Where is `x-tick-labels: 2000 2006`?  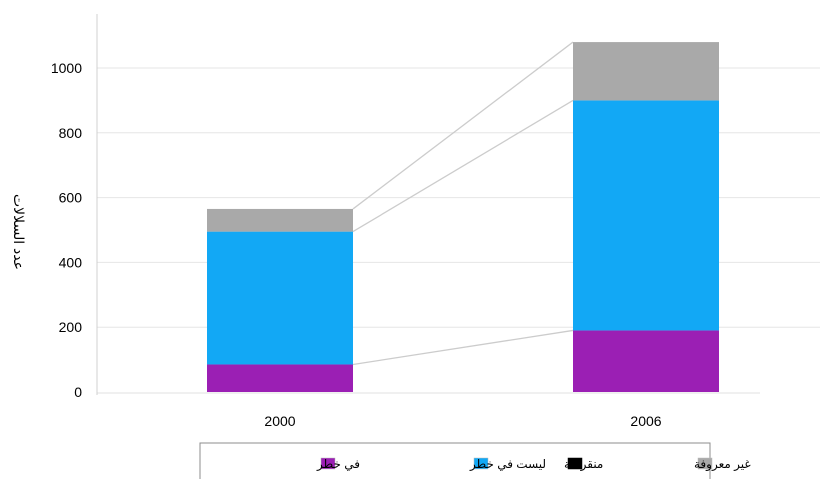 x-tick-labels: 2000 2006 is located at coordinates (462, 421).